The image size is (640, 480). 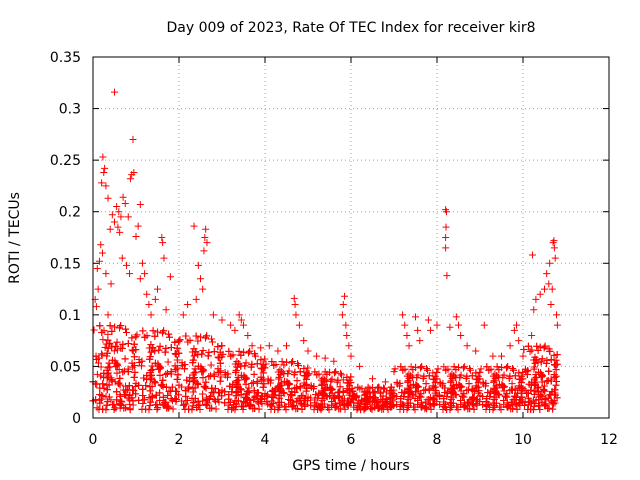 I want to click on x-tick-labels: 0 2 4 6 8 10 12, so click(x=353, y=440).